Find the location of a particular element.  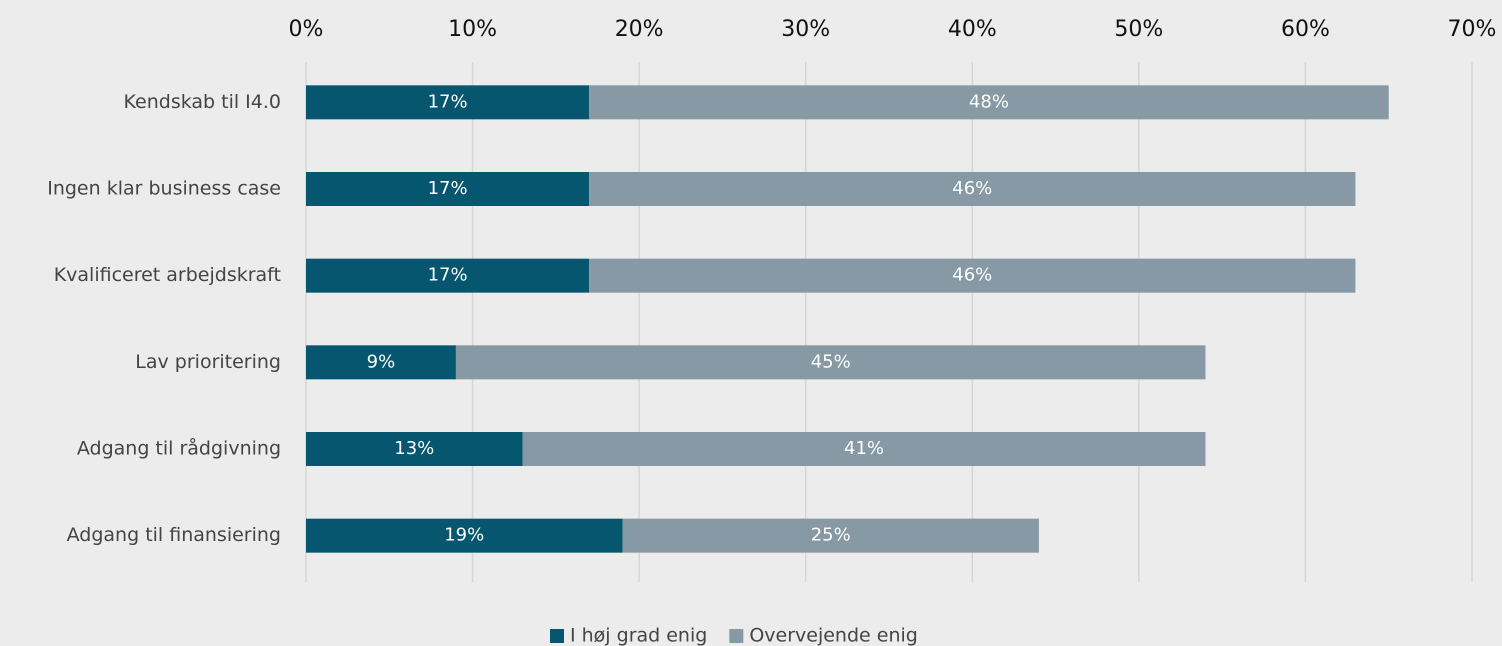

value-label: 45% is located at coordinates (831, 361).